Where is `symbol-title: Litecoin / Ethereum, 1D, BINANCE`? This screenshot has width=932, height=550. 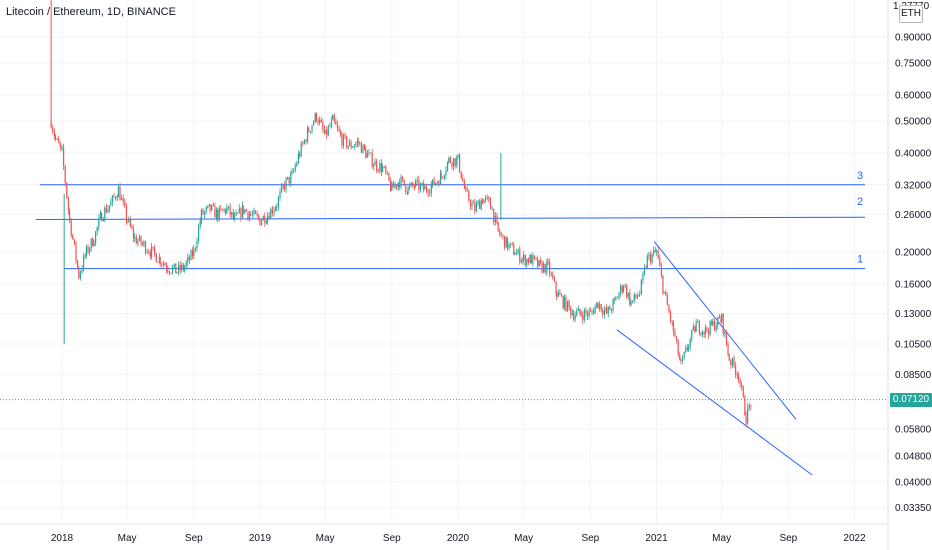 symbol-title: Litecoin / Ethereum, 1D, BINANCE is located at coordinates (91, 12).